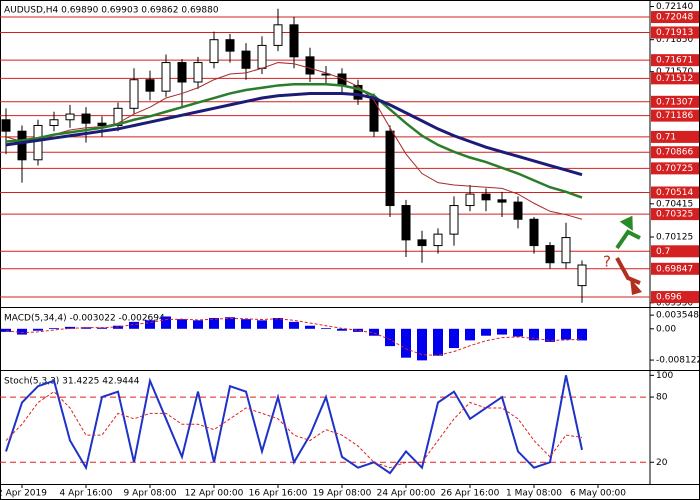 The image size is (700, 500). Describe the element at coordinates (678, 361) in the screenshot. I see `y-tick-label: -0.008122` at that location.